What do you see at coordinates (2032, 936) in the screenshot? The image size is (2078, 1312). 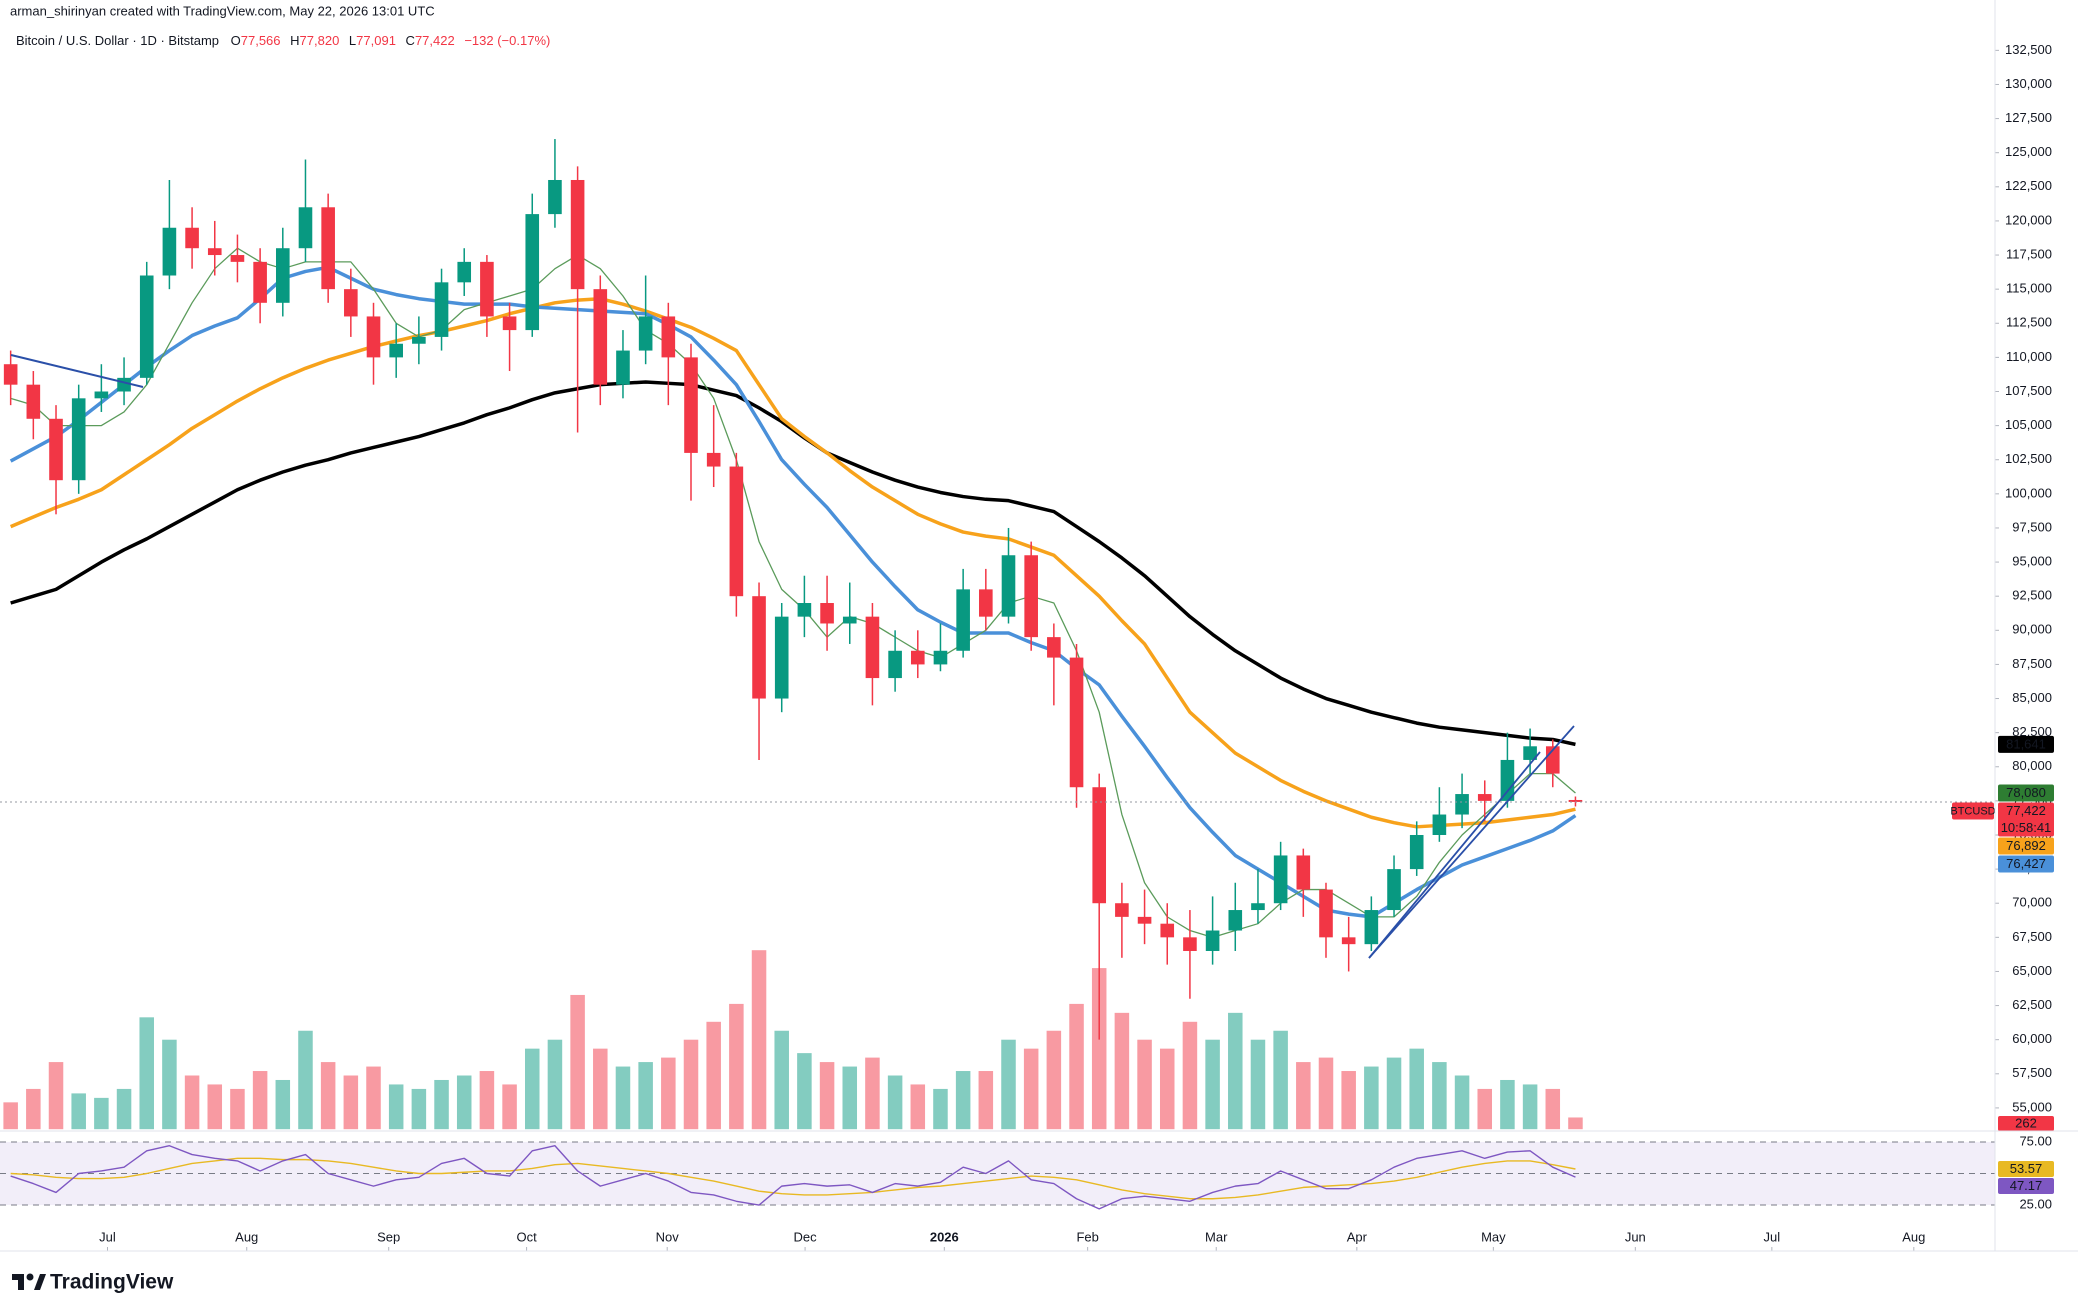 I see `y-tick-label: 67,500` at bounding box center [2032, 936].